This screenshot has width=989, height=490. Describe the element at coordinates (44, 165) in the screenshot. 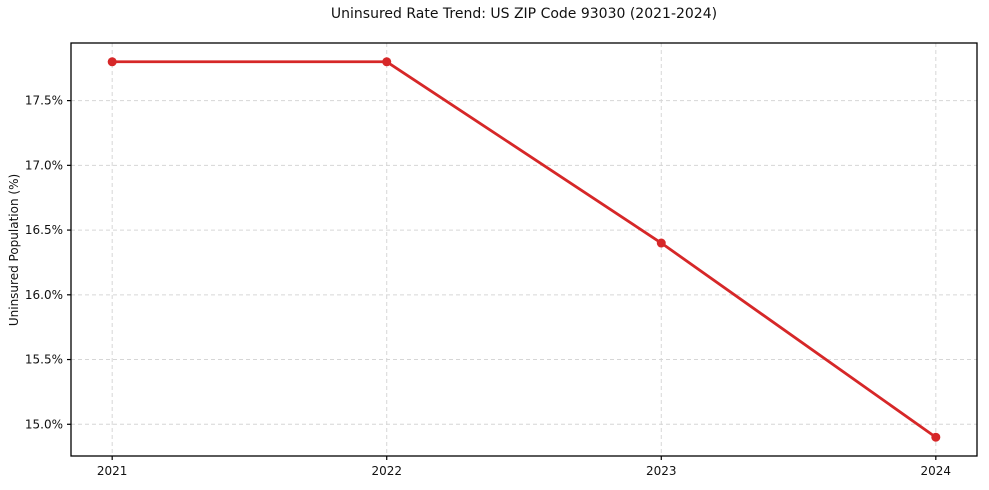

I see `y-tick-label: 17.0%` at that location.